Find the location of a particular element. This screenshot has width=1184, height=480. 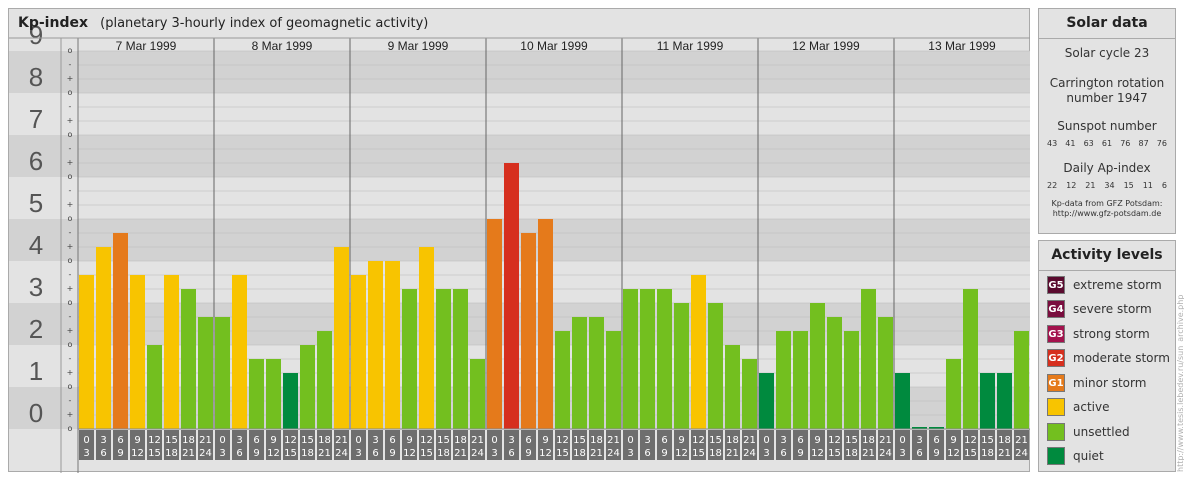

day-label: 8 Mar 1999 is located at coordinates (282, 46).